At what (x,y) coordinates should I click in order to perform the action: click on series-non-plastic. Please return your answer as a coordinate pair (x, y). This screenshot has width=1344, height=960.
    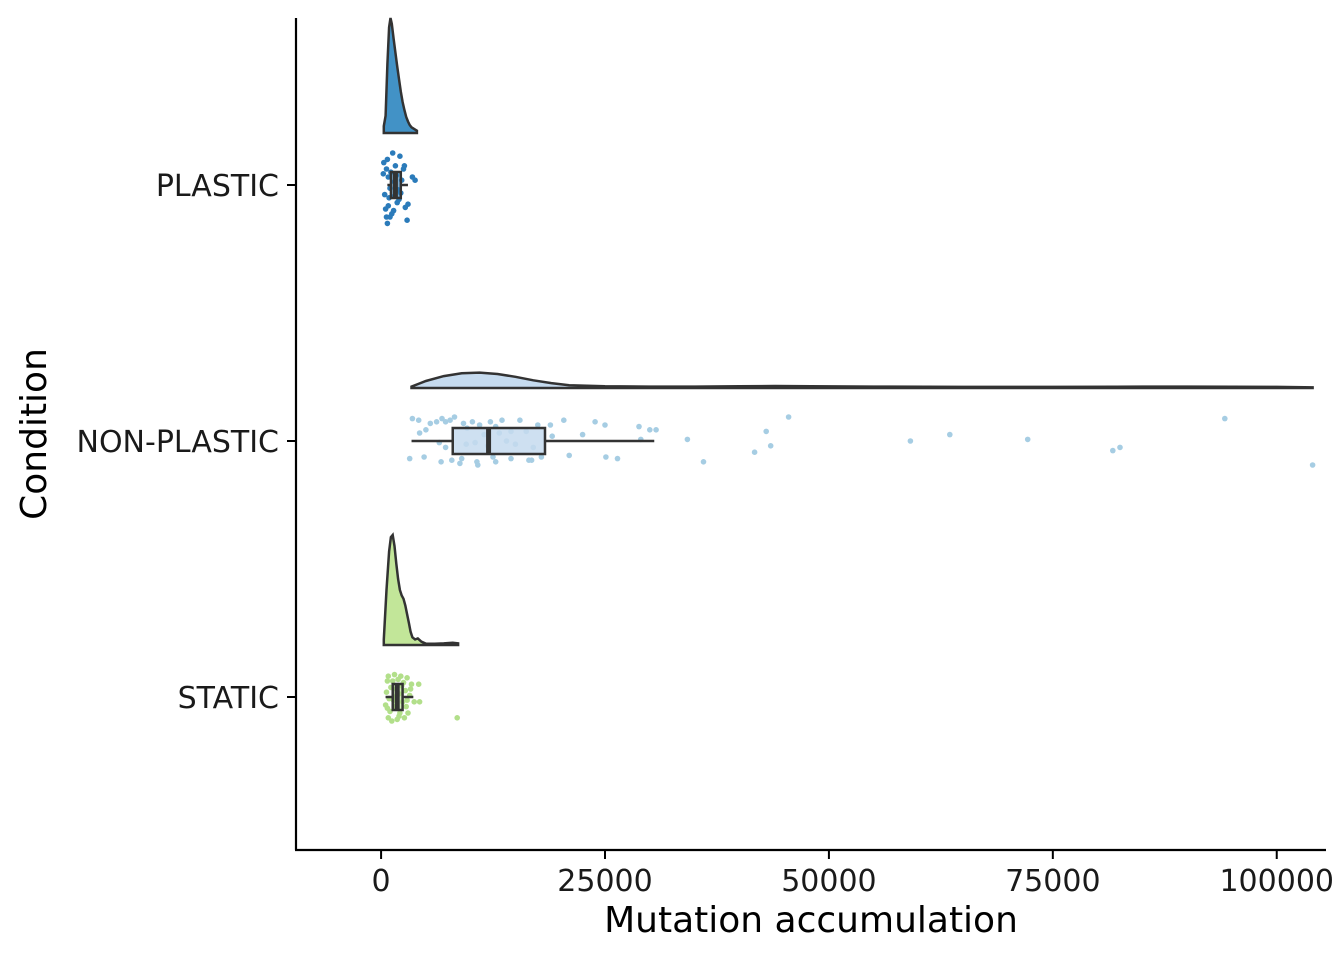
    Looking at the image, I should click on (861, 419).